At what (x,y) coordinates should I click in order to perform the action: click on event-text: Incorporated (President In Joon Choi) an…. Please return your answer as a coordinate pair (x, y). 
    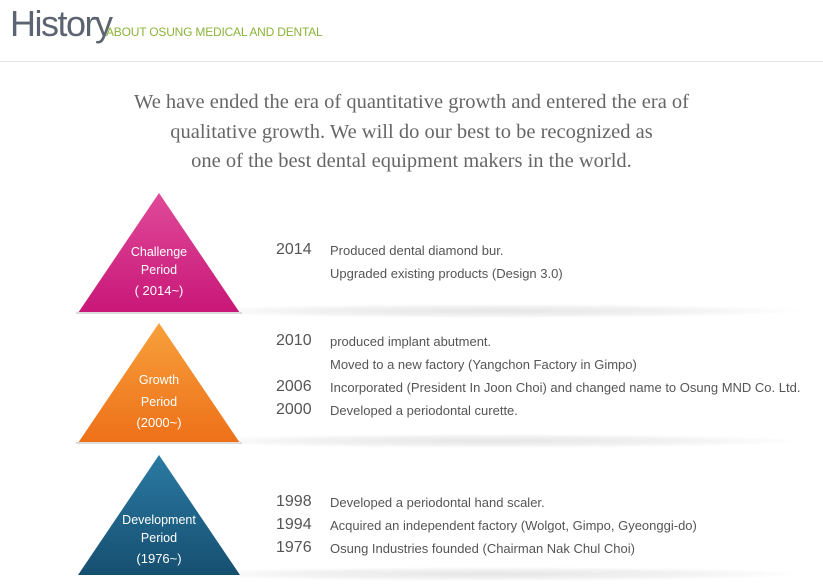
    Looking at the image, I should click on (565, 387).